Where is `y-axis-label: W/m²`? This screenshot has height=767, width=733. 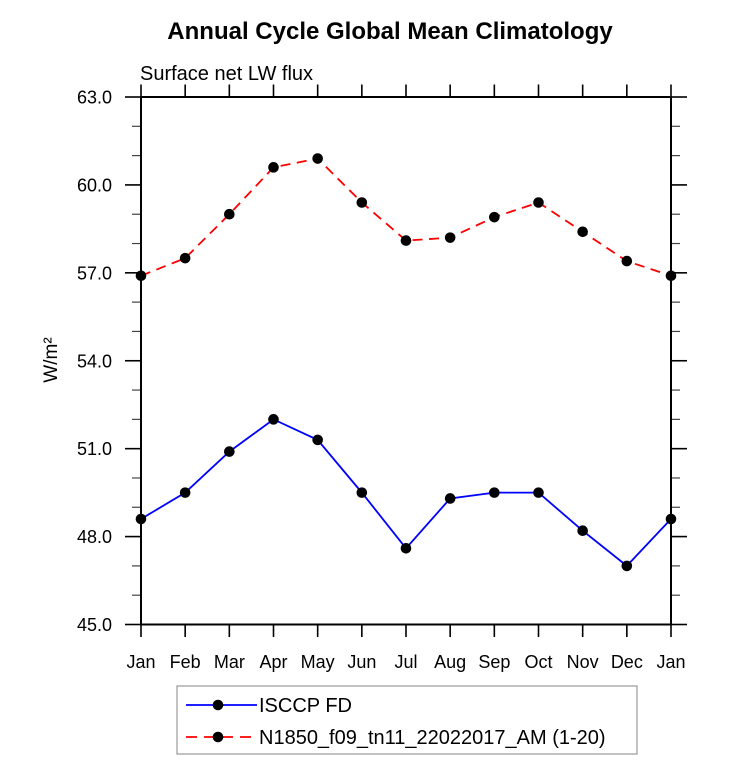 y-axis-label: W/m² is located at coordinates (51, 359).